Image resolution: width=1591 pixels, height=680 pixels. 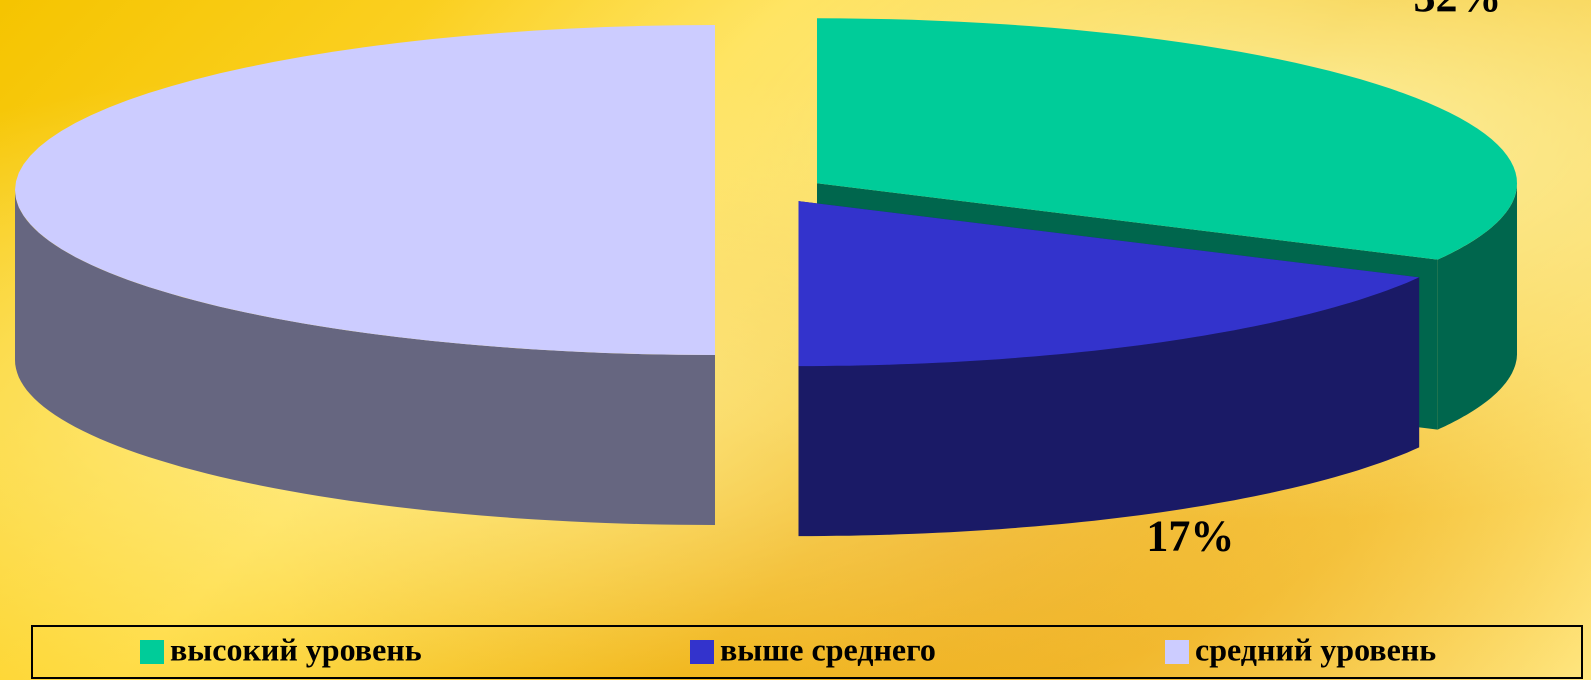 What do you see at coordinates (1458, 10) in the screenshot?
I see `data-label: 32%` at bounding box center [1458, 10].